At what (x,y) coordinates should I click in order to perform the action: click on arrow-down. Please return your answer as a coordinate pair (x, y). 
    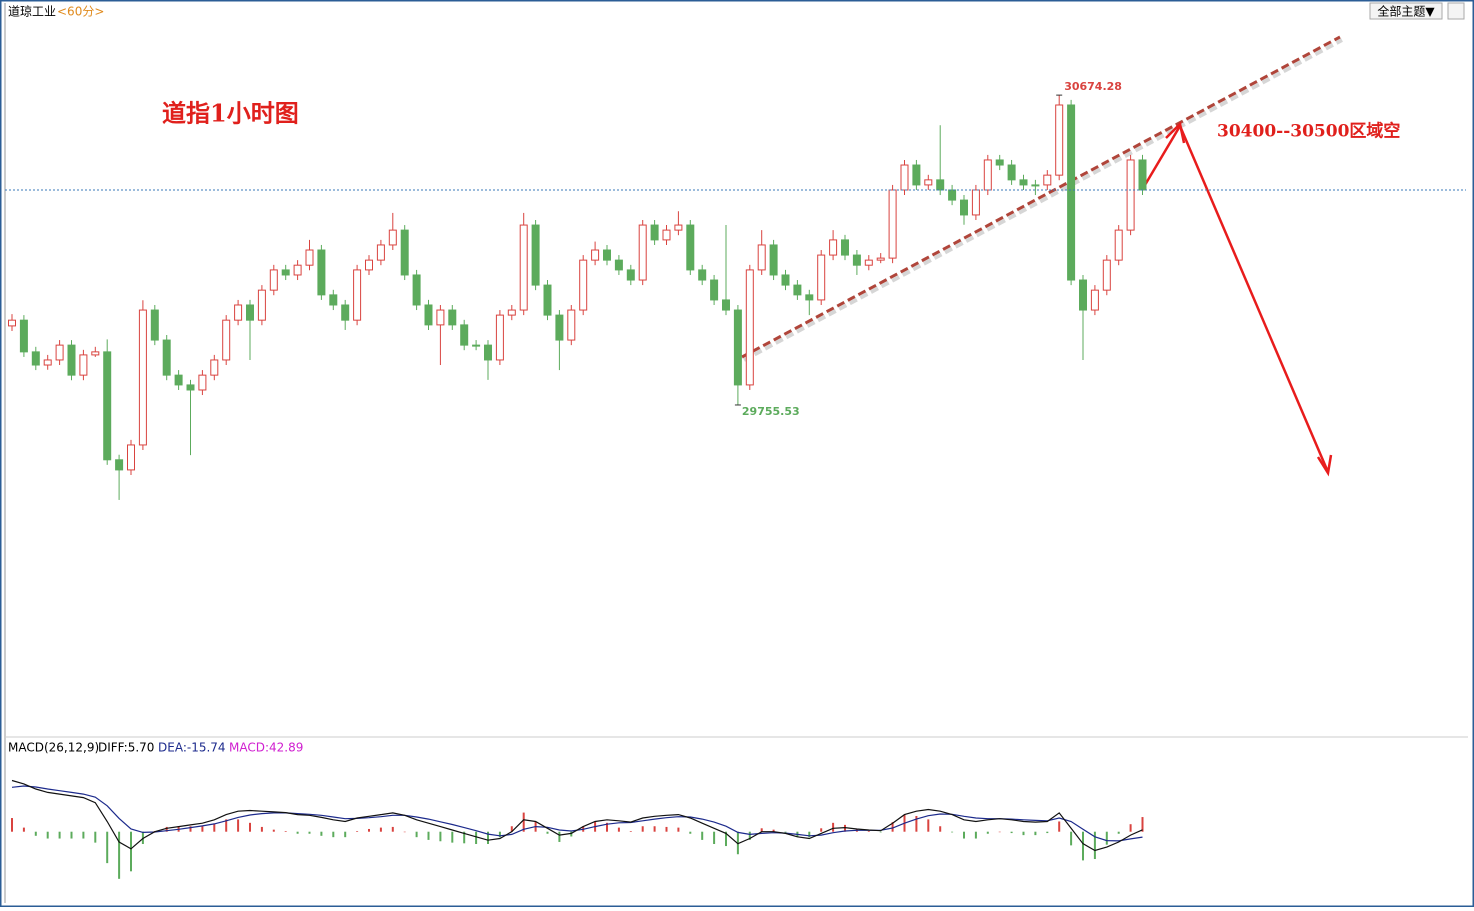
    Looking at the image, I should click on (1254, 299).